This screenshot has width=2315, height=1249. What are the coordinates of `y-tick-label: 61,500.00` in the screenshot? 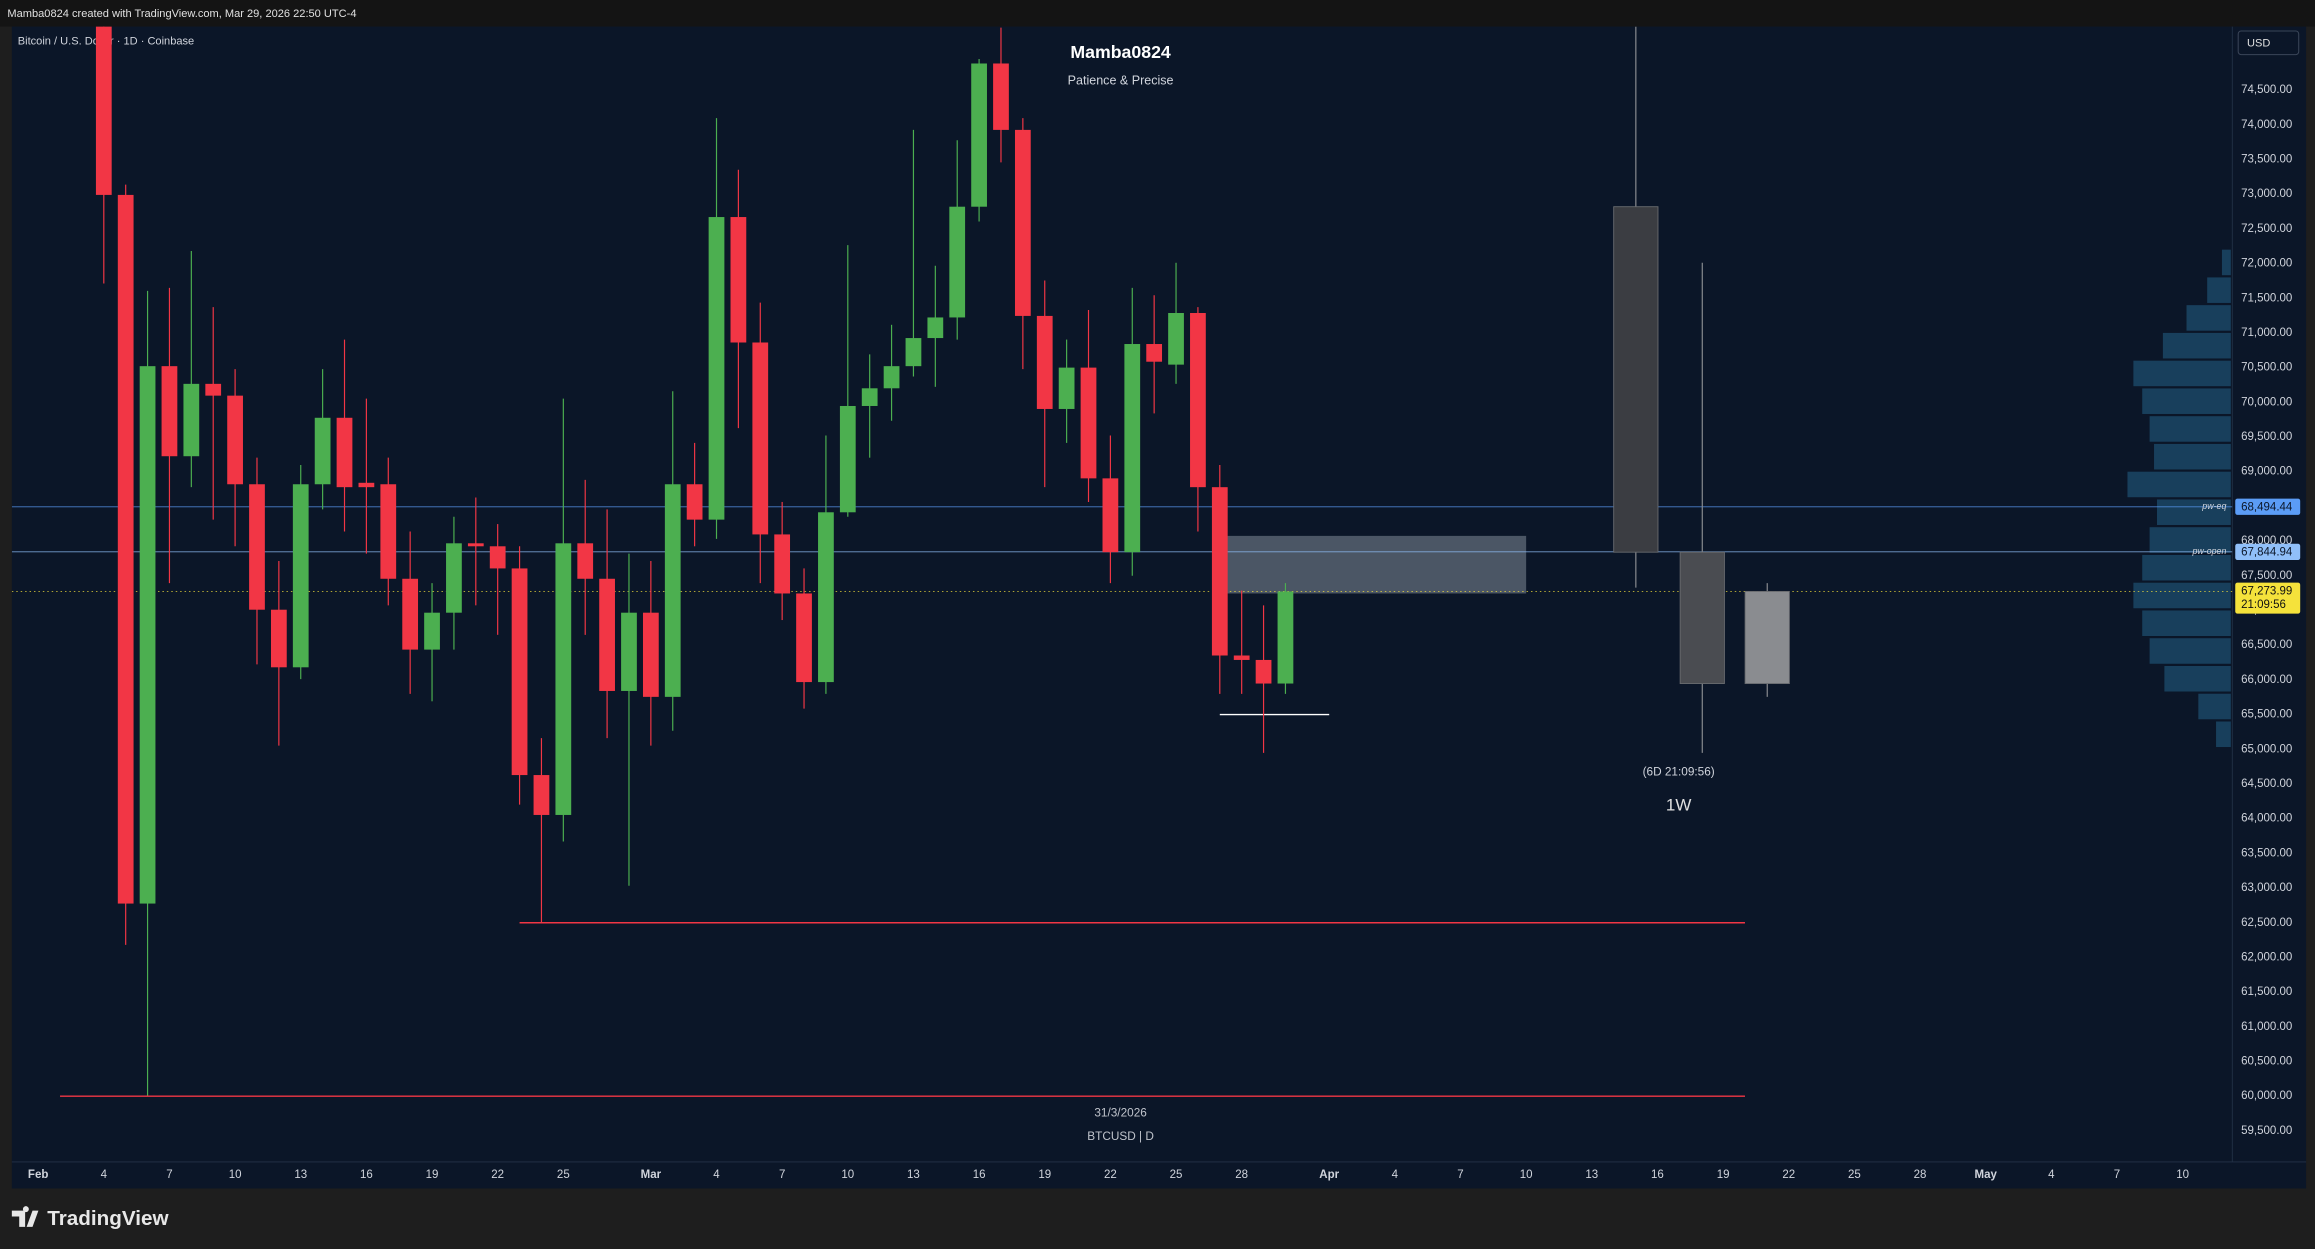 It's located at (2266, 992).